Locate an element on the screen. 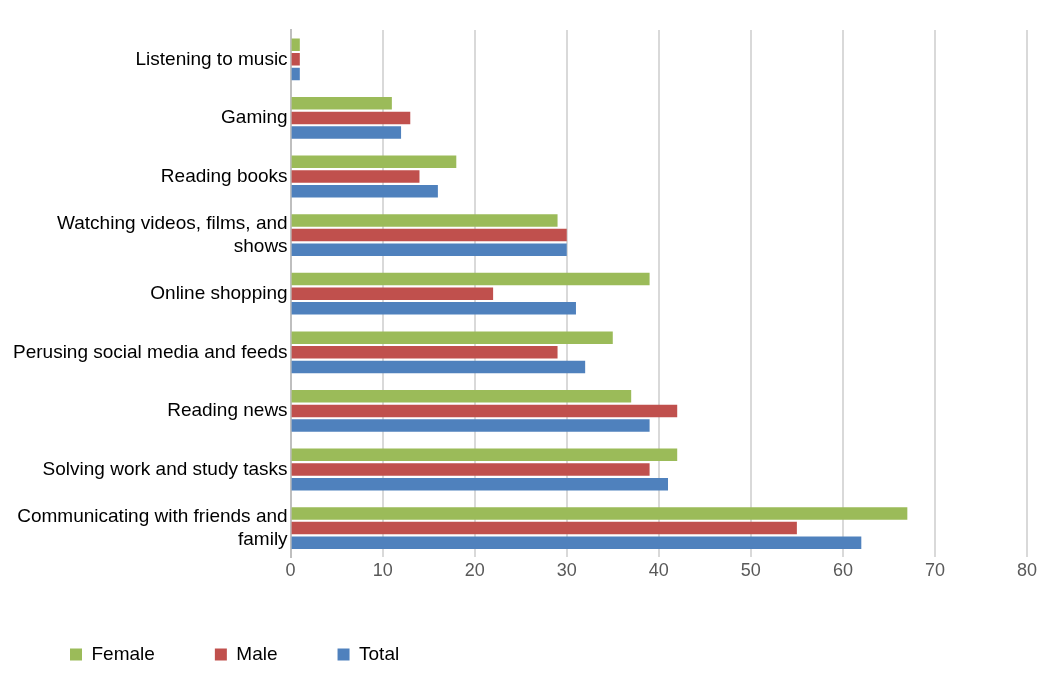 The height and width of the screenshot is (684, 1047). x-tick-label: 60 is located at coordinates (842, 570).